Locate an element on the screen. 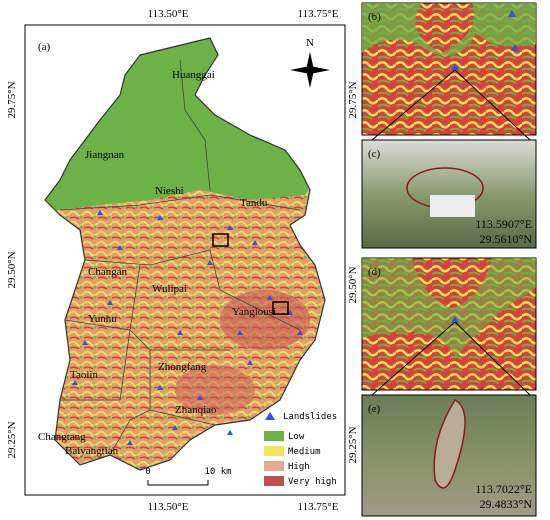  legend: Landslides Low Medium High Very high is located at coordinates (300, 449).